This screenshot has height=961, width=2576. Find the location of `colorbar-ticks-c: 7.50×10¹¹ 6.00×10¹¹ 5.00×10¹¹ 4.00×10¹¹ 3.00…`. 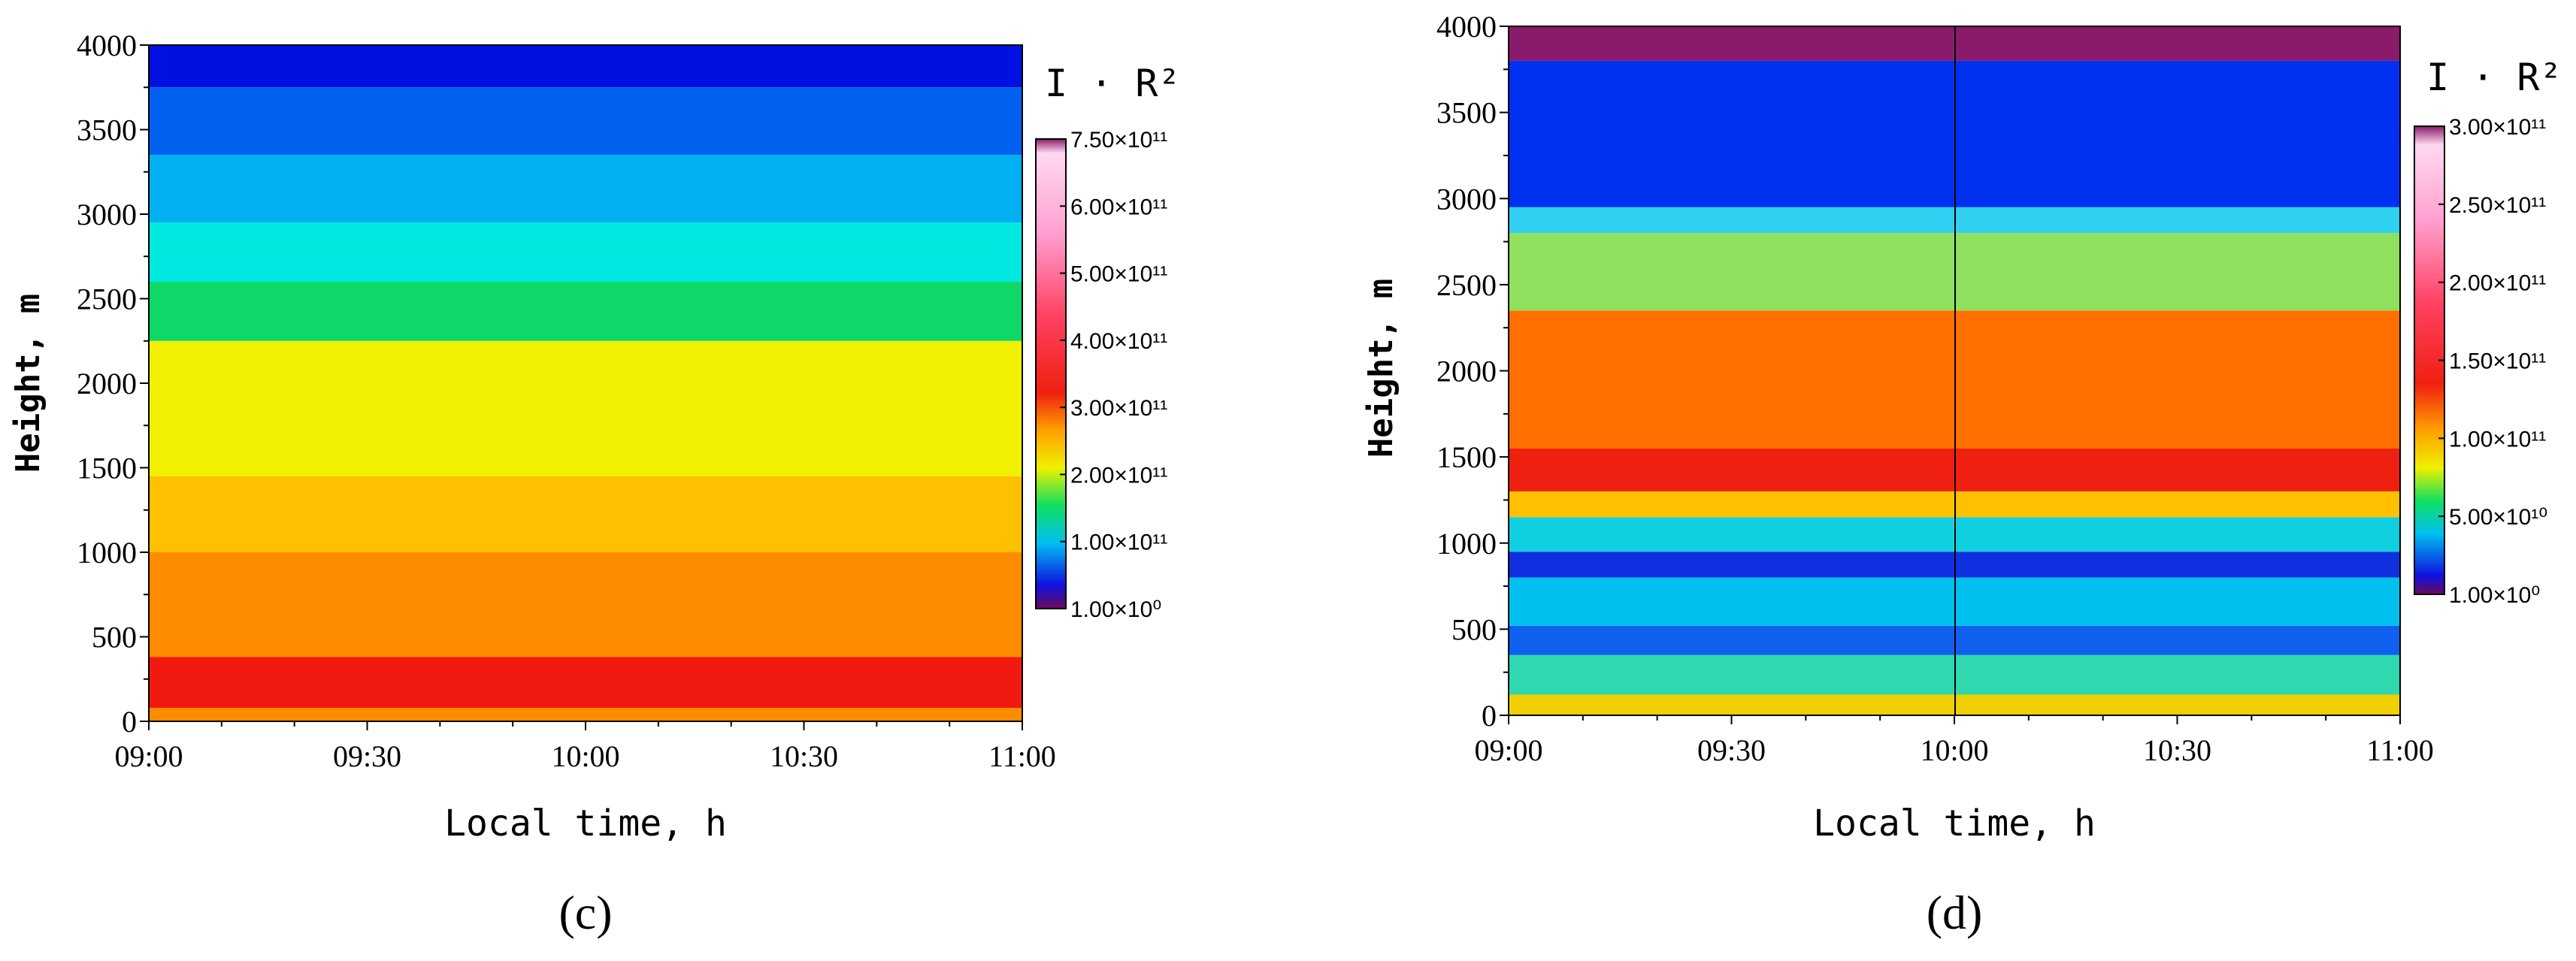

colorbar-ticks-c: 7.50×10¹¹ 6.00×10¹¹ 5.00×10¹¹ 4.00×10¹¹ 3.00… is located at coordinates (1113, 375).